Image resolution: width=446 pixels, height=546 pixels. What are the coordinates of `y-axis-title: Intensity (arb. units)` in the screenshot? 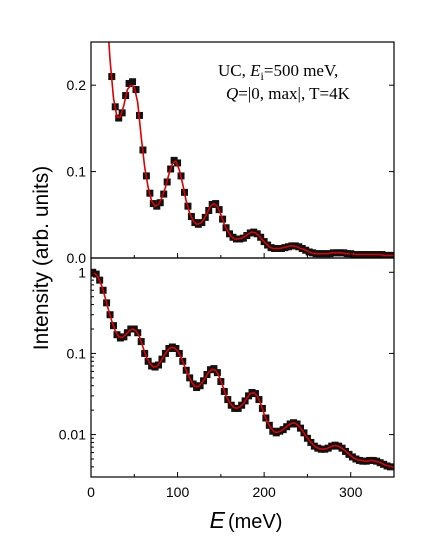 It's located at (41, 258).